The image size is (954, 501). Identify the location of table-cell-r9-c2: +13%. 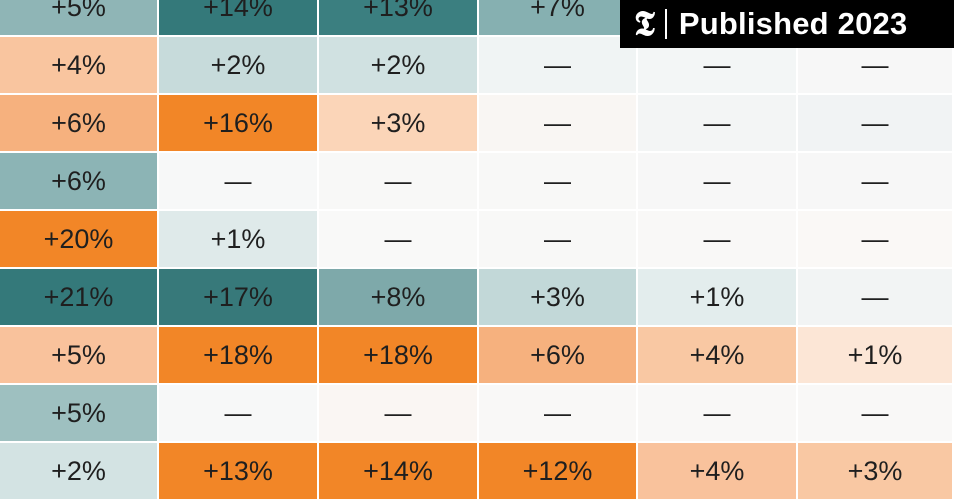
(239, 472).